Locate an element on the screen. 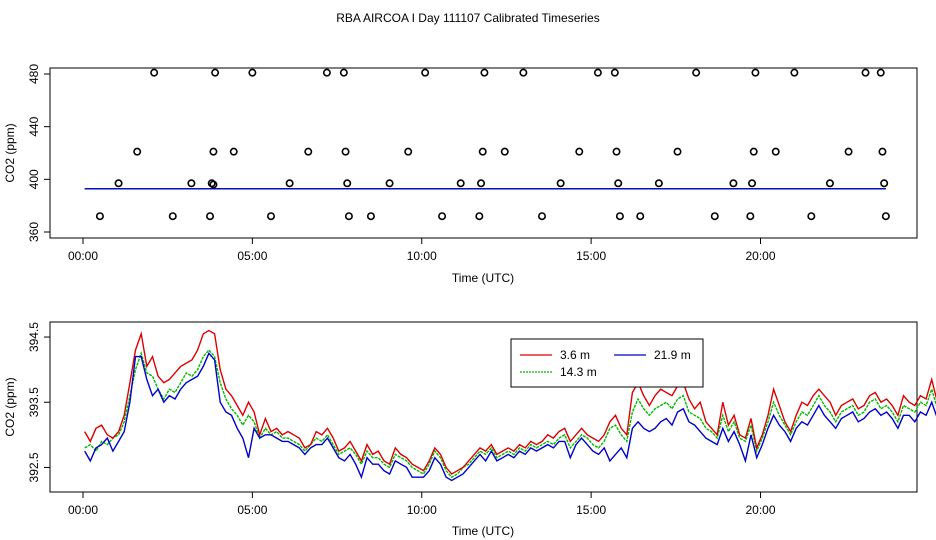 This screenshot has height=540, width=936. panel-bottom-y-tick-label: 394.5 is located at coordinates (34, 337).